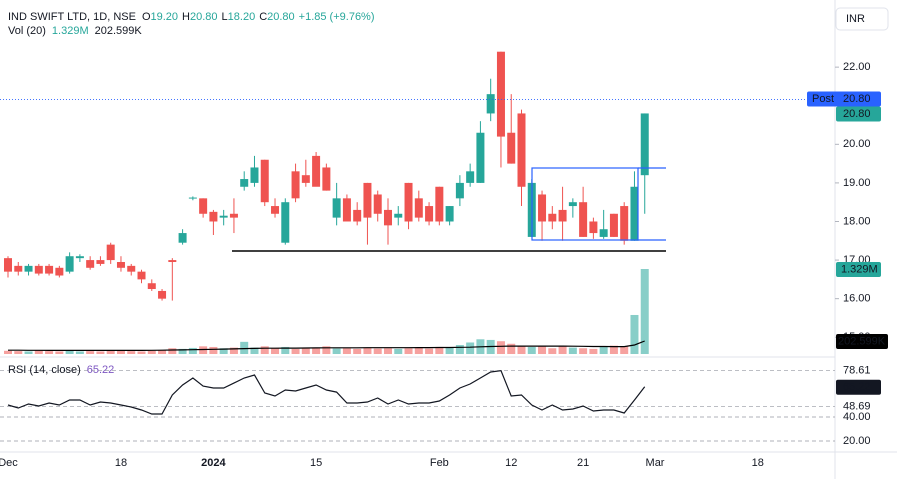 Image resolution: width=897 pixels, height=479 pixels. Describe the element at coordinates (862, 342) in the screenshot. I see `volume-ma-badge` at that location.